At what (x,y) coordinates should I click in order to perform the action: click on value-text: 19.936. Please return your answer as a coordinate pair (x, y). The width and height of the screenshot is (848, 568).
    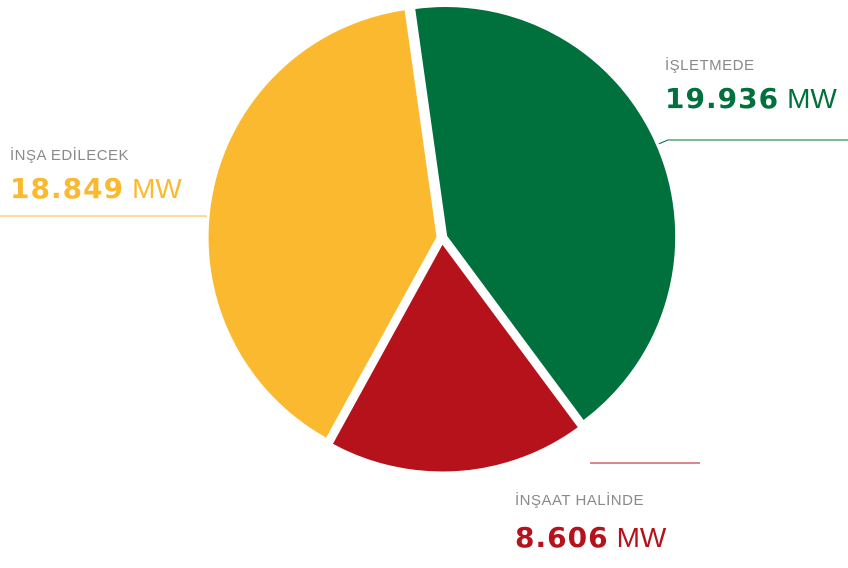
    Looking at the image, I should click on (722, 98).